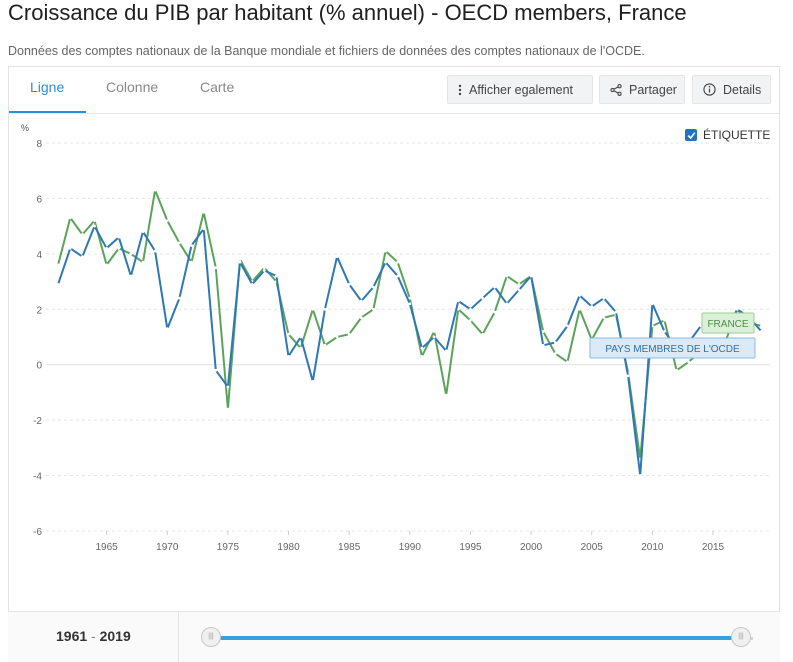 This screenshot has width=793, height=662. What do you see at coordinates (672, 349) in the screenshot?
I see `series-label: PAYS MEMBRES DE L'OCDE` at bounding box center [672, 349].